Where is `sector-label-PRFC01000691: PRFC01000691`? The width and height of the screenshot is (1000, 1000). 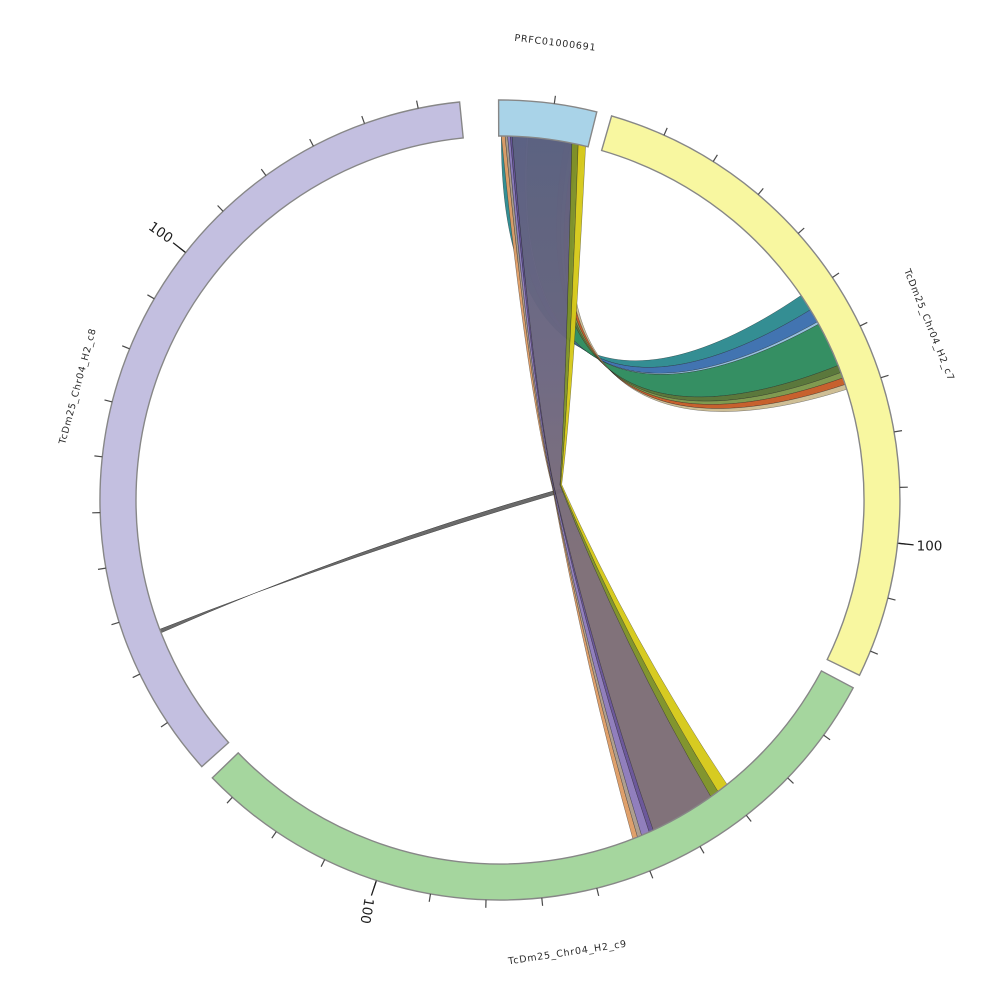
sector-label-PRFC01000691: PRFC01000691 is located at coordinates (555, 43).